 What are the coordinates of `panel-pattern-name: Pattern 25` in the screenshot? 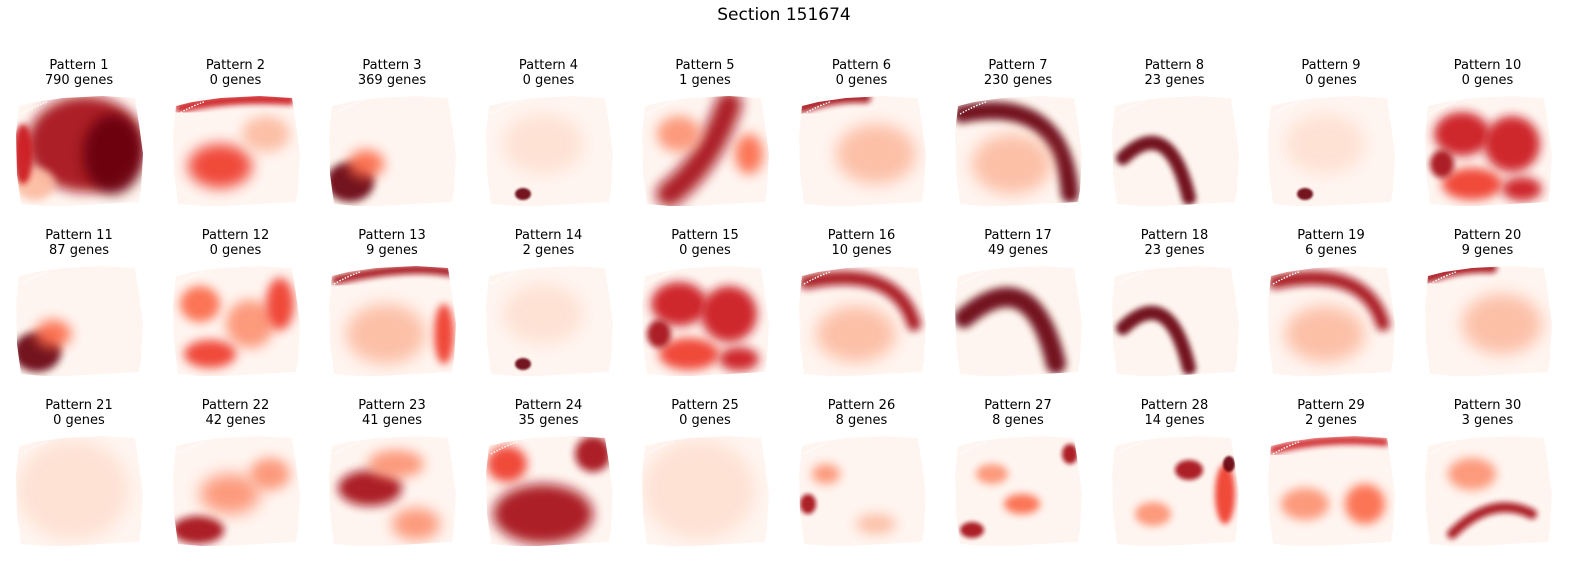 It's located at (705, 405).